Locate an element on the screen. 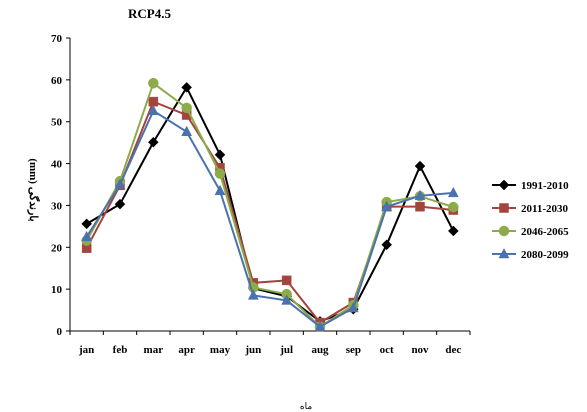  legend: 1991-2010 2011-2030 2046-2065 2080-2099 is located at coordinates (530, 220).